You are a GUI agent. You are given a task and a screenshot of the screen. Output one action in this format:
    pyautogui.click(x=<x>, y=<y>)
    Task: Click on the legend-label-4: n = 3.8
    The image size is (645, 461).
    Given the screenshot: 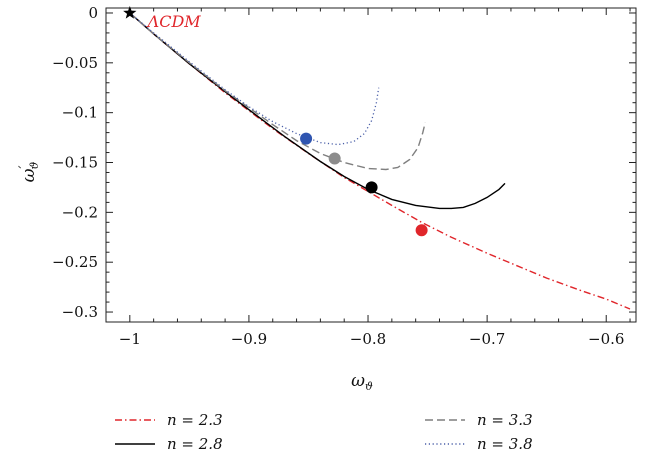 What is the action you would take?
    pyautogui.click(x=505, y=444)
    